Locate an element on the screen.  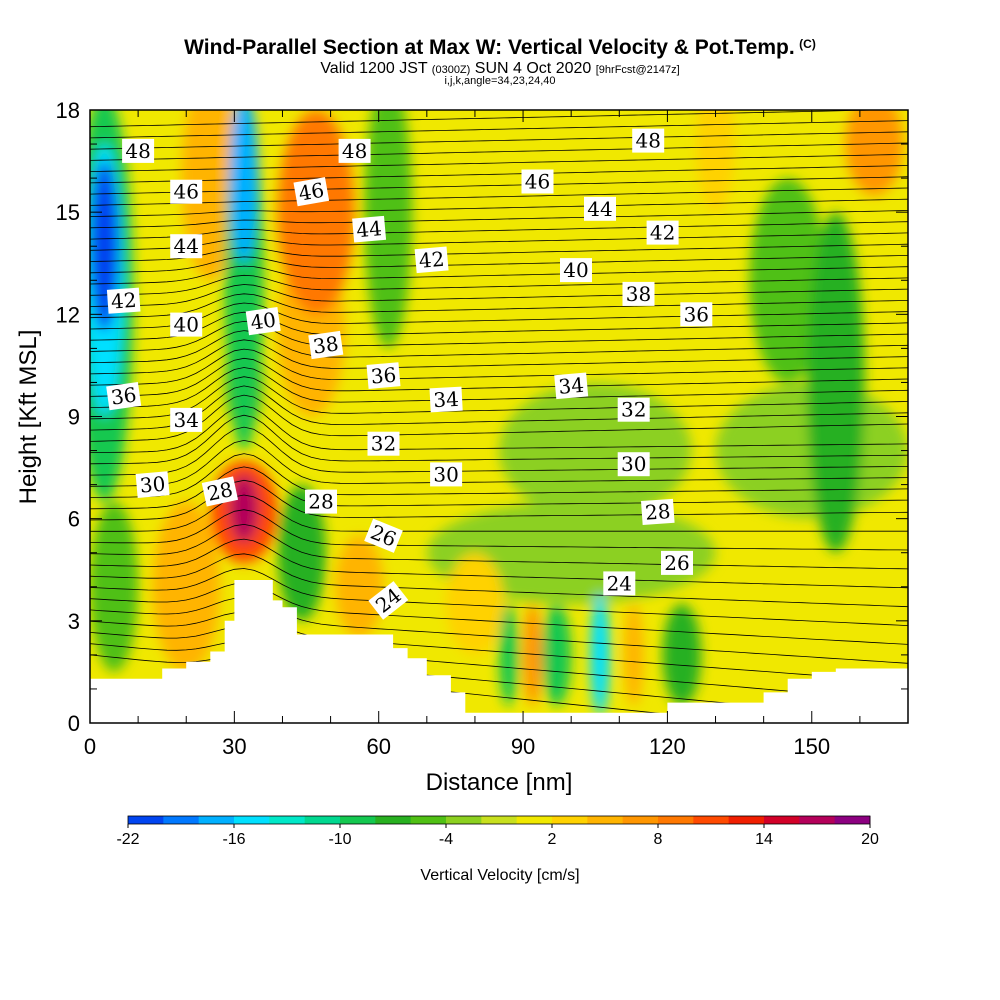
colorbar-tick-label: -22 is located at coordinates (127, 839).